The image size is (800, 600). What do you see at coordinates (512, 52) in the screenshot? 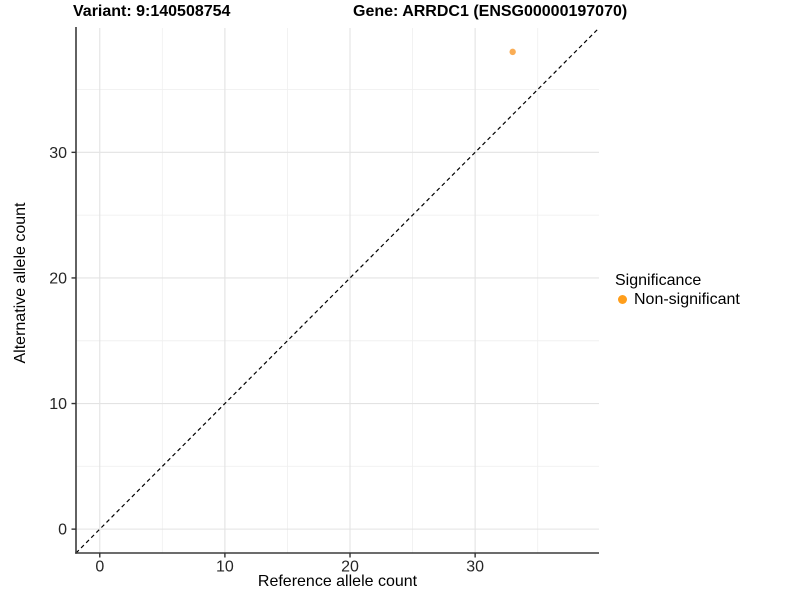
I see `data-point` at bounding box center [512, 52].